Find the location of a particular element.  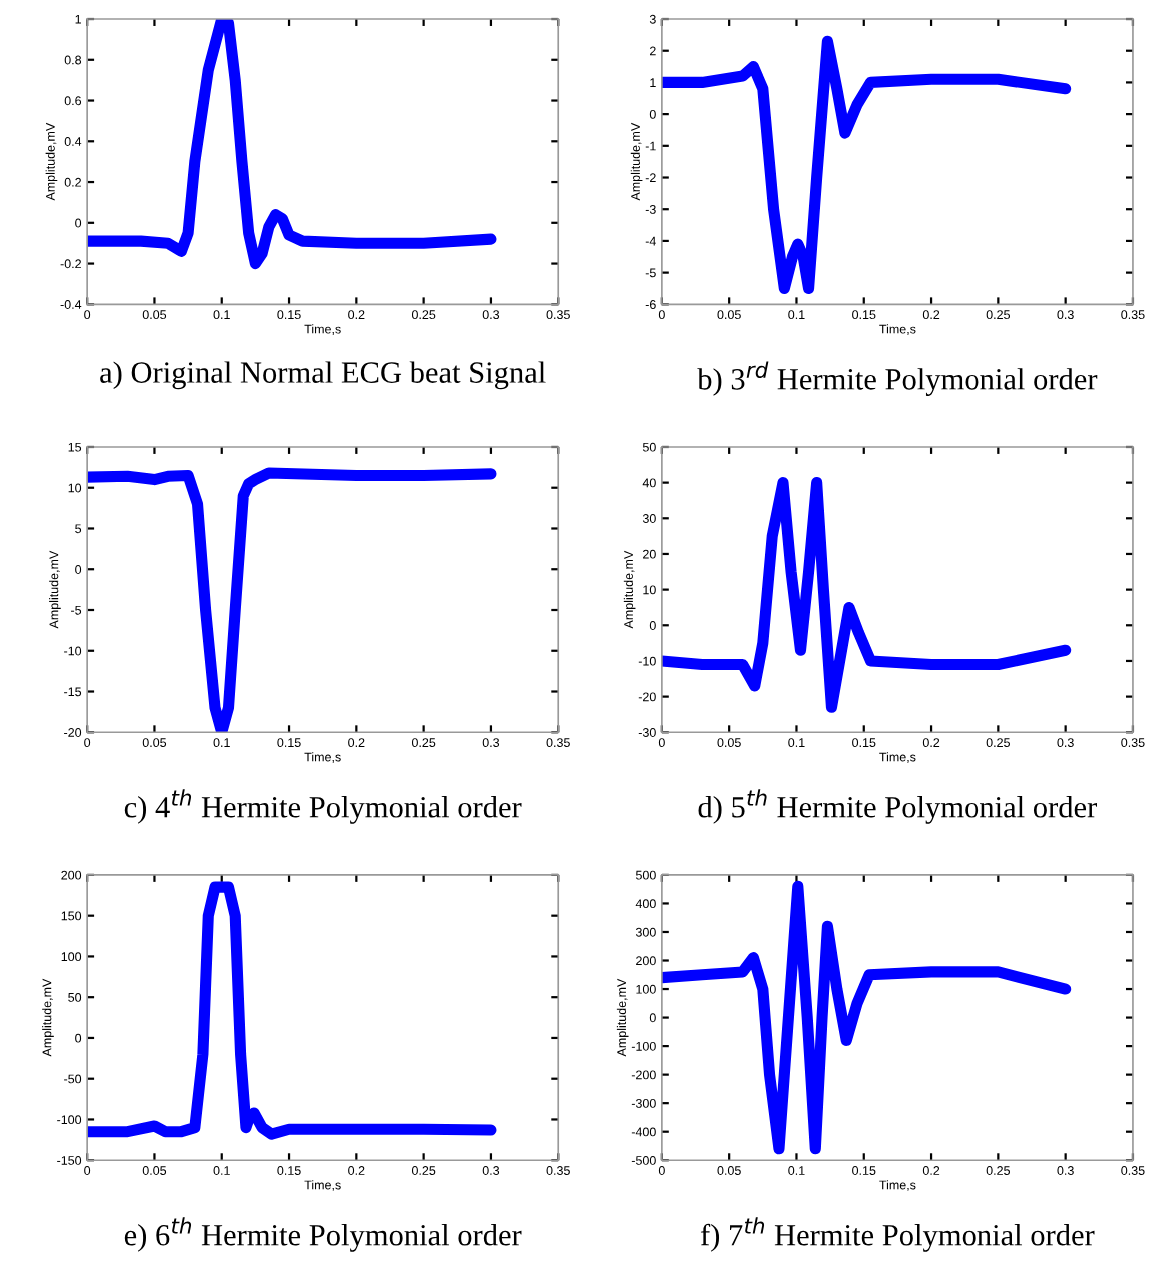

text: a) Original Normal ECG beat Signal is located at coordinates (323, 375).